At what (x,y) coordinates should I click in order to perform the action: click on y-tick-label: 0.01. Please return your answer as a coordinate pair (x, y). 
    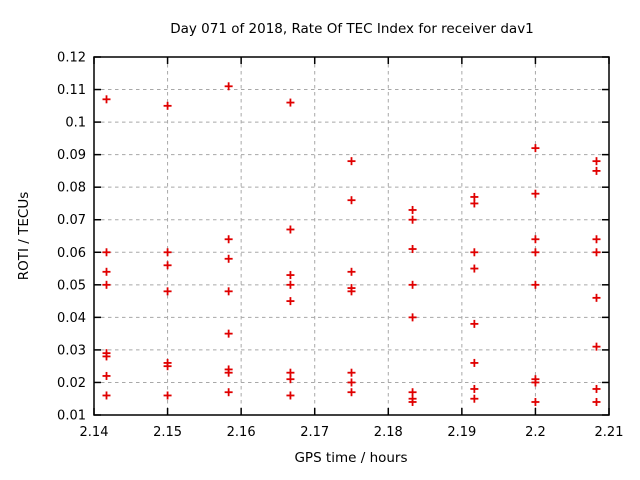
    Looking at the image, I should click on (71, 416).